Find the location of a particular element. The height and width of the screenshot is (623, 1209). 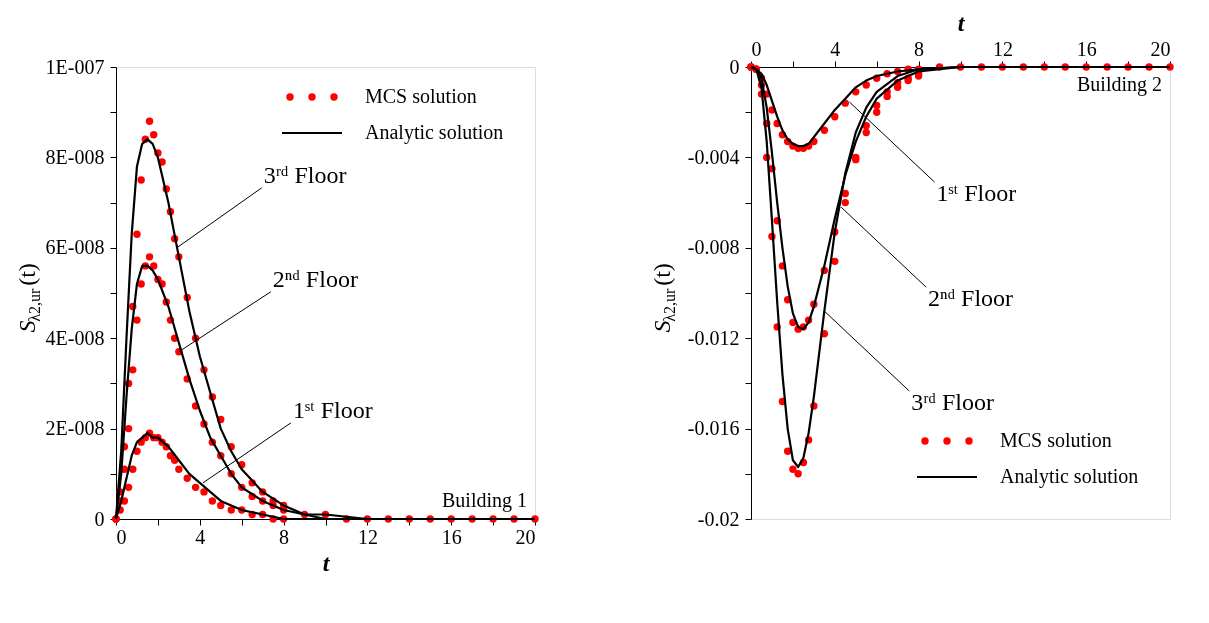

y-tick-label: 6E-008 is located at coordinates (75, 247).